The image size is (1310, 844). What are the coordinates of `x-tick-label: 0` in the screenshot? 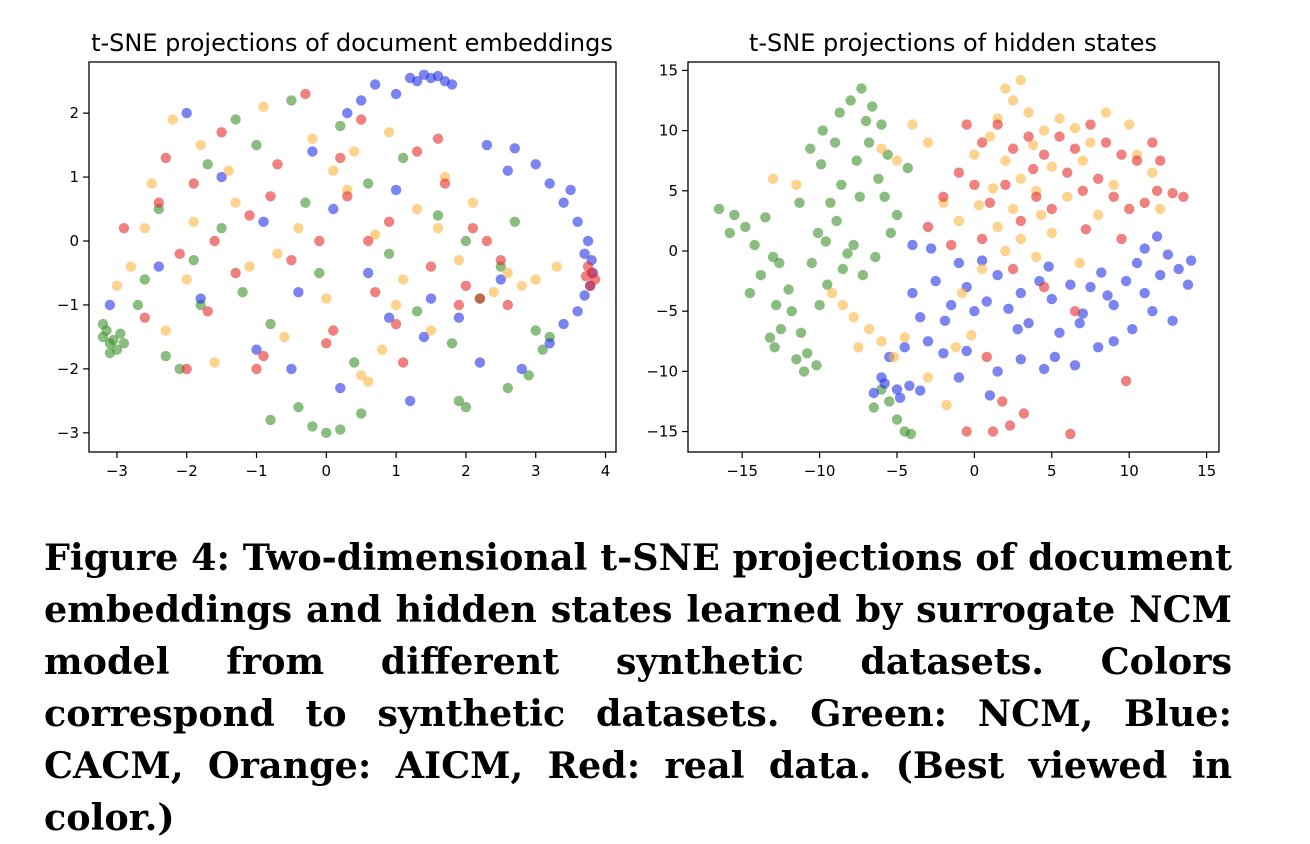 It's located at (327, 471).